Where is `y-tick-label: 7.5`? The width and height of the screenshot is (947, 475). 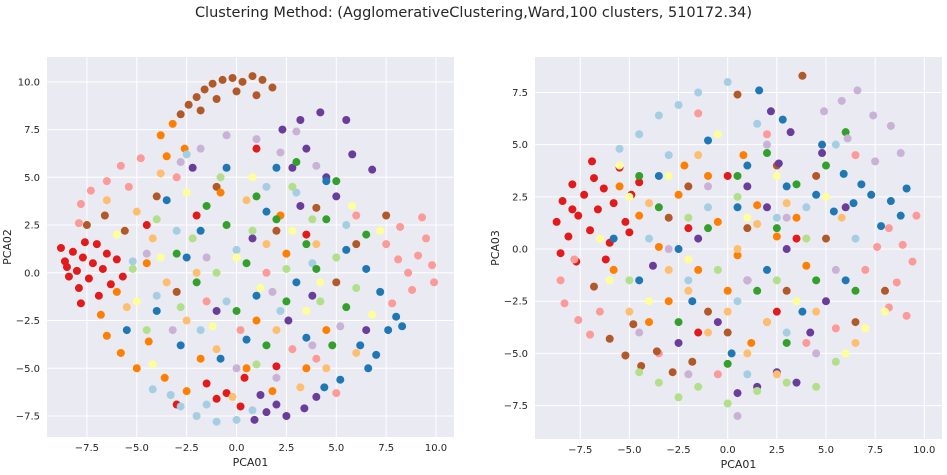 y-tick-label: 7.5 is located at coordinates (520, 93).